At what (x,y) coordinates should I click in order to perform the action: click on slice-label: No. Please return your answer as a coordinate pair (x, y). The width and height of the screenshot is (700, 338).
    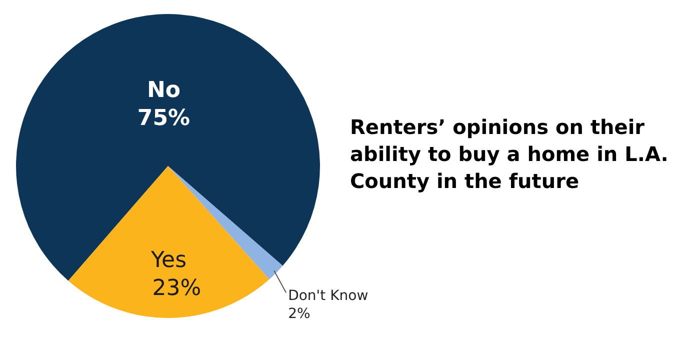
    Looking at the image, I should click on (163, 91).